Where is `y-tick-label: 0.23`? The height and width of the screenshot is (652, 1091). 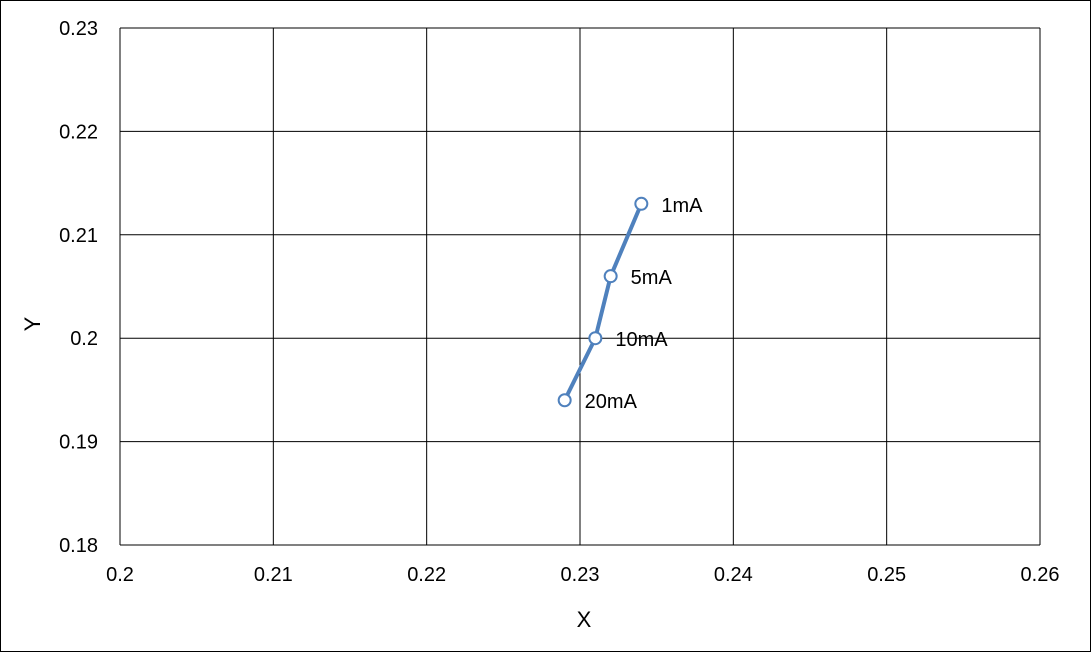
y-tick-label: 0.23 is located at coordinates (78, 29).